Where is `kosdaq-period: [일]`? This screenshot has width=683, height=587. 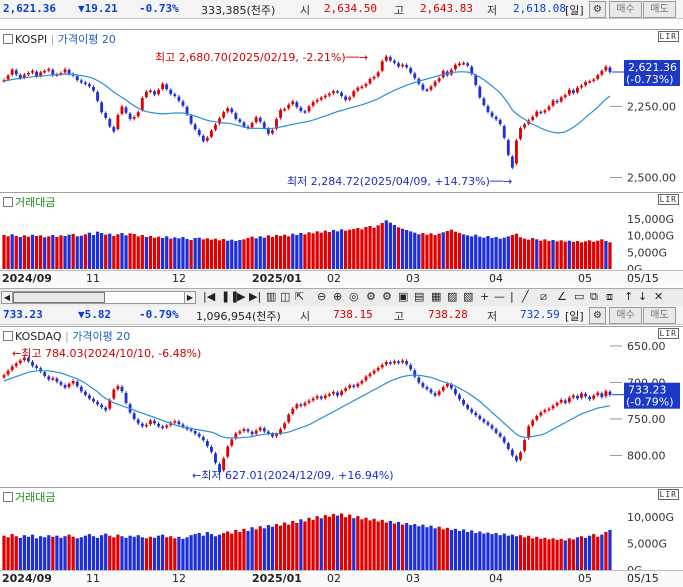 kosdaq-period: [일] is located at coordinates (574, 316).